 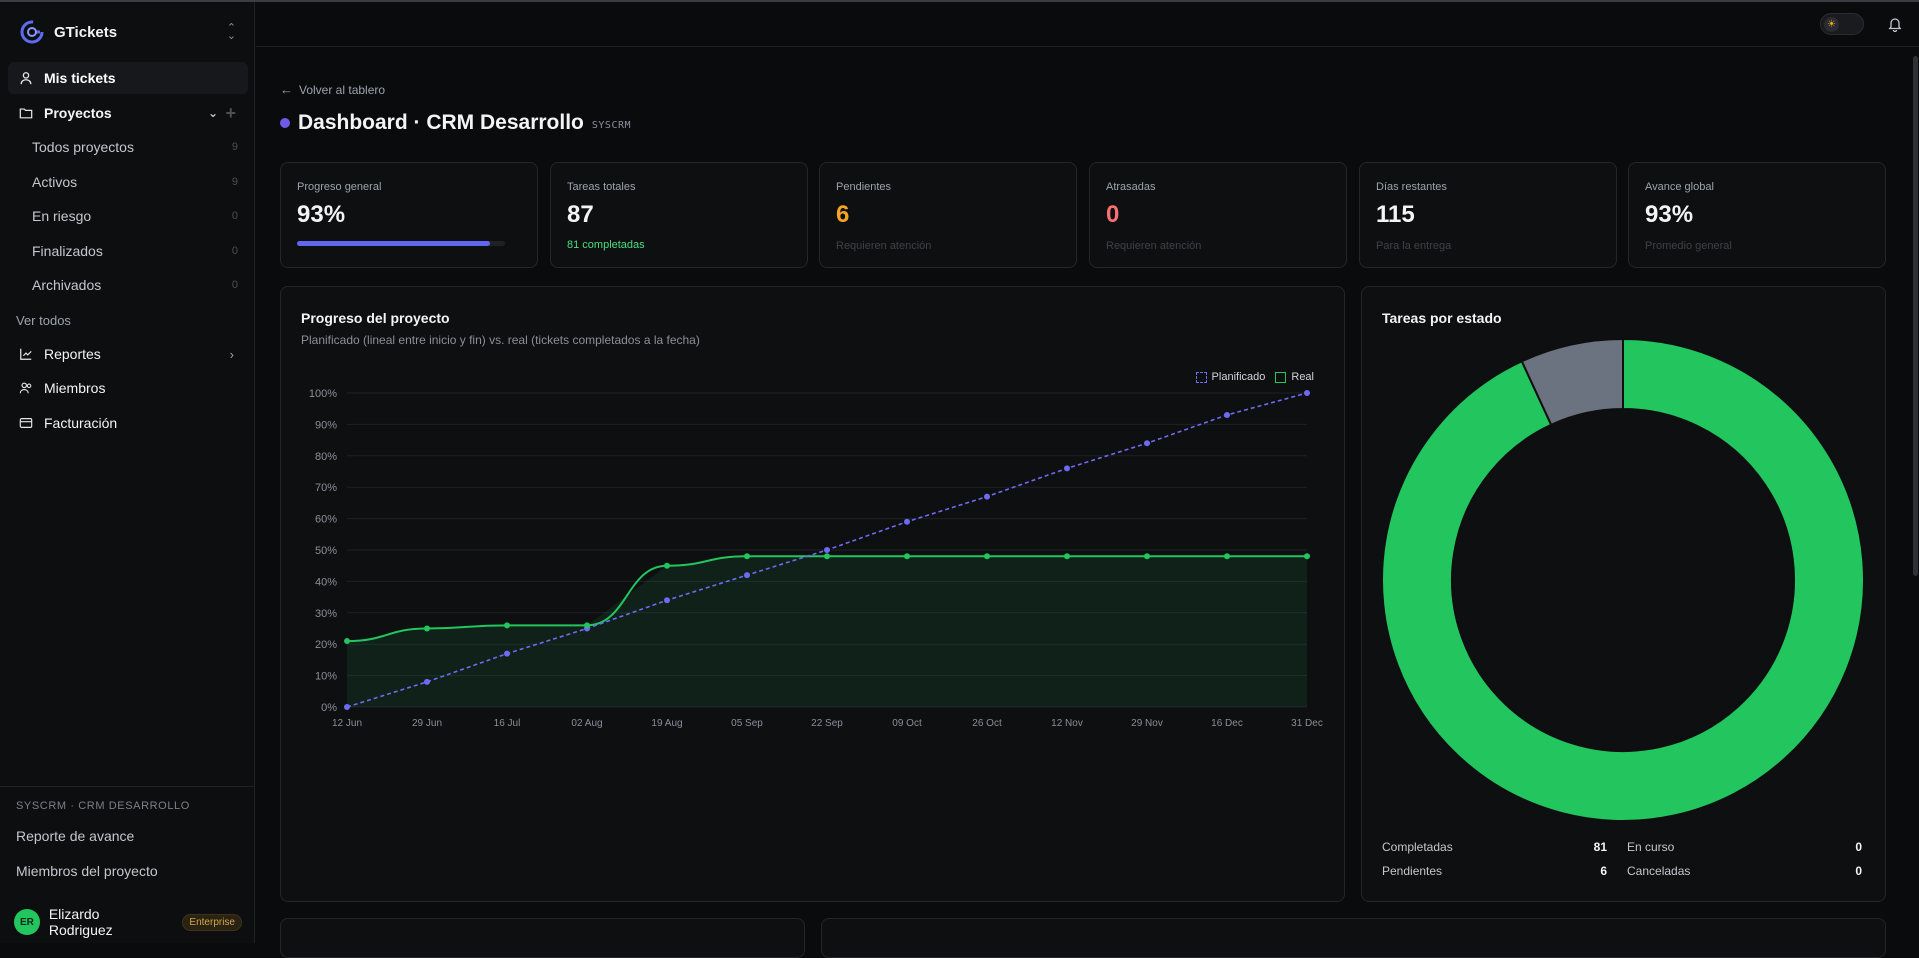 I want to click on stat-card-overdue: Atrasadas 0 Requieren atención, so click(x=1218, y=215).